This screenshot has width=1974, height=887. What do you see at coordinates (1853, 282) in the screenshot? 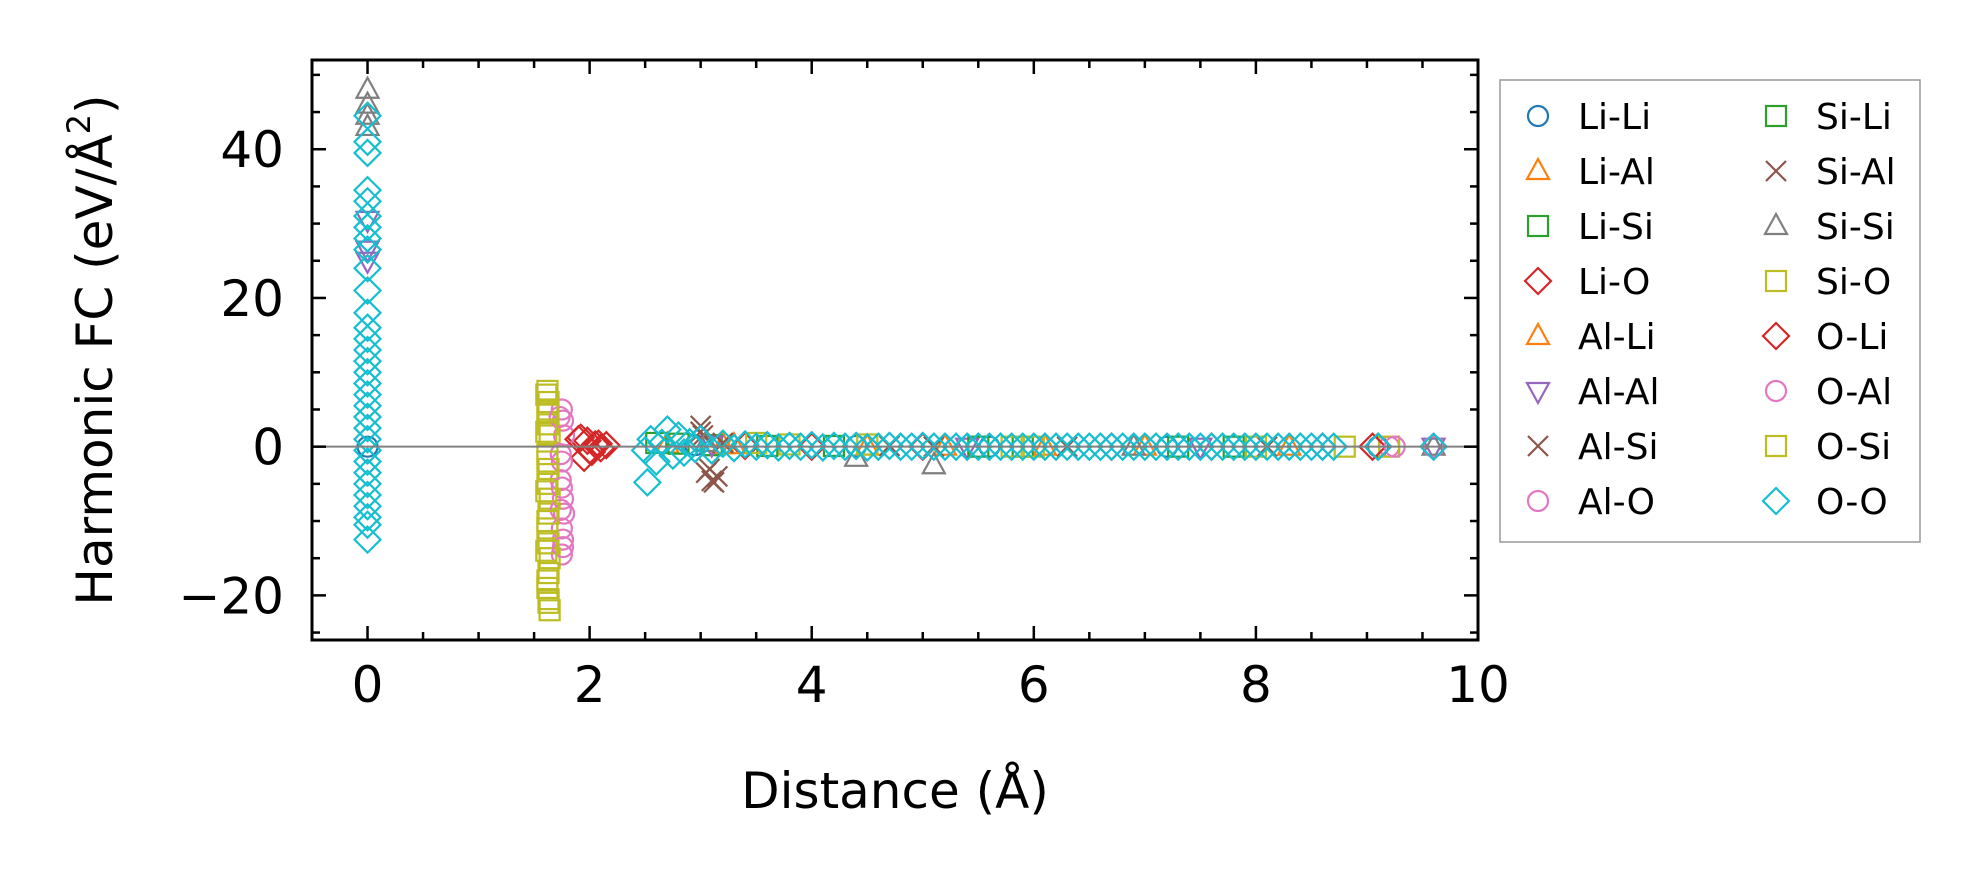
I see `legend-label: Si-O` at bounding box center [1853, 282].